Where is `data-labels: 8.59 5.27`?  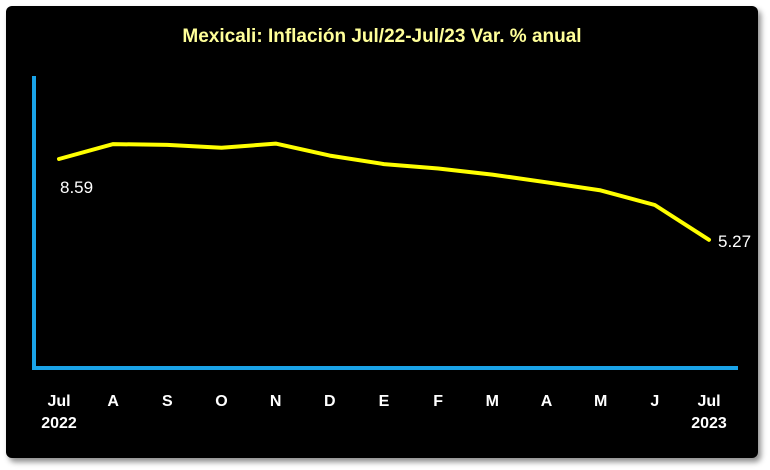
data-labels: 8.59 5.27 is located at coordinates (405, 214).